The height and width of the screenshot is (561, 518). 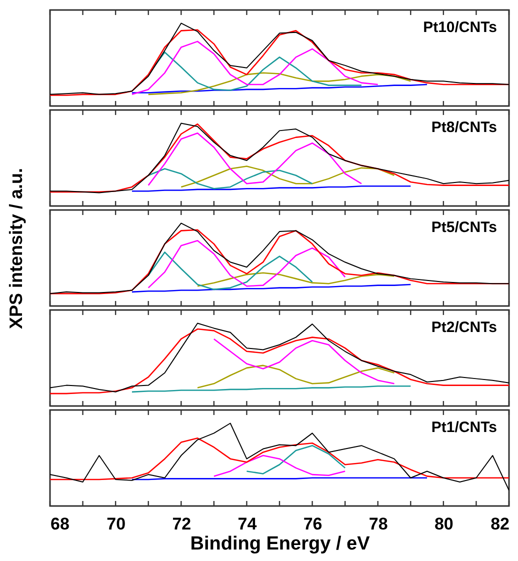 I want to click on annotation: Pt2/CNTs, so click(x=464, y=327).